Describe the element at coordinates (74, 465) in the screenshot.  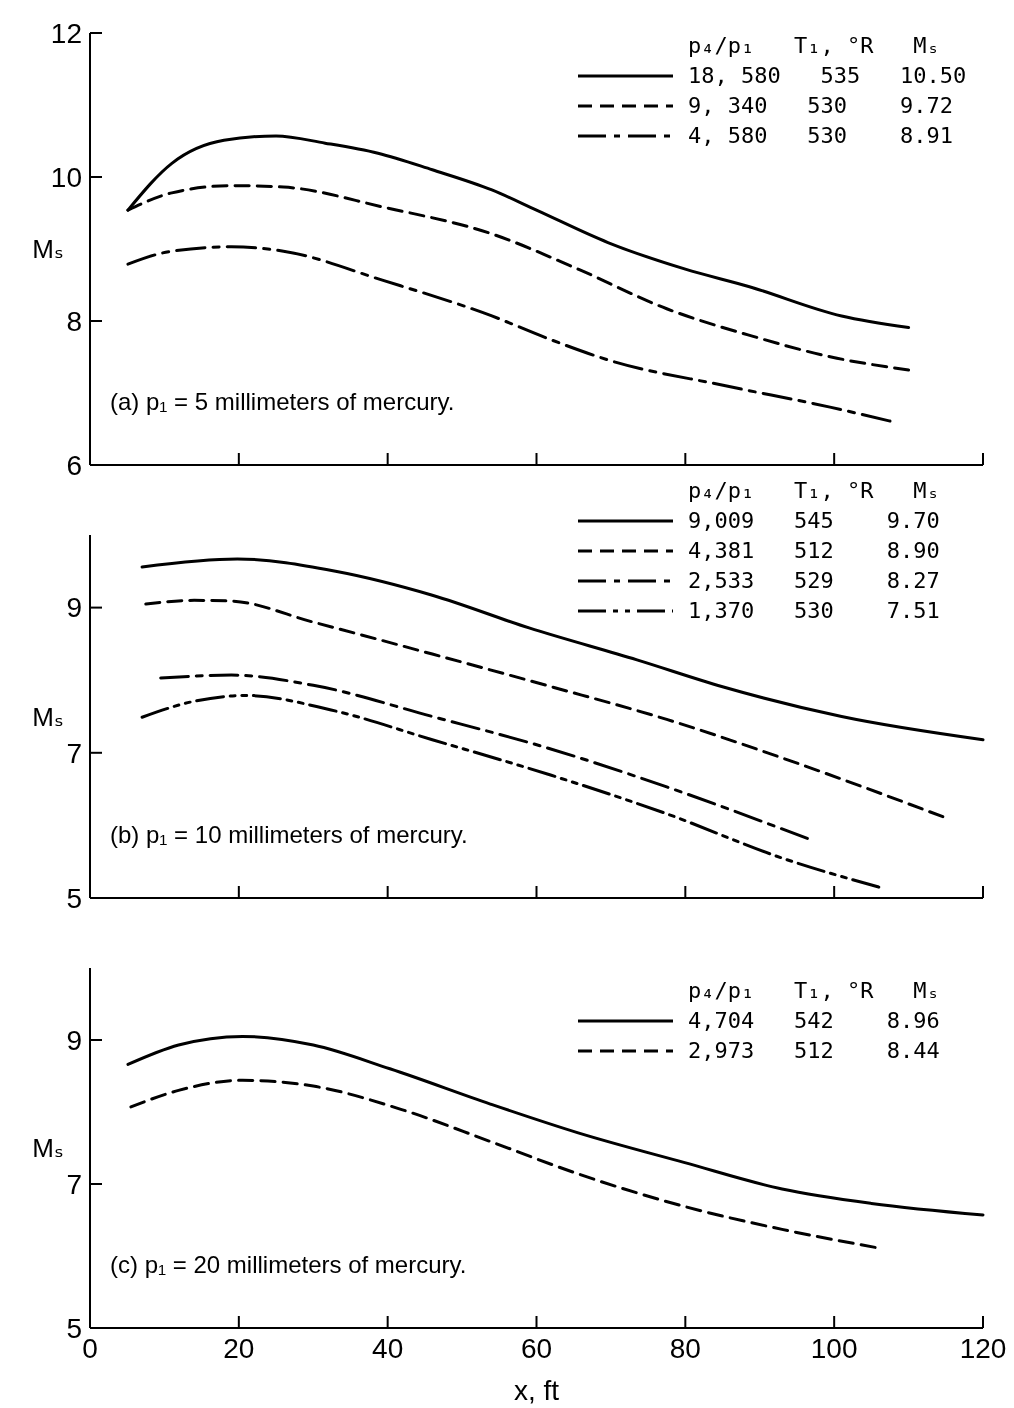
I see `y-tick-label: 6` at that location.